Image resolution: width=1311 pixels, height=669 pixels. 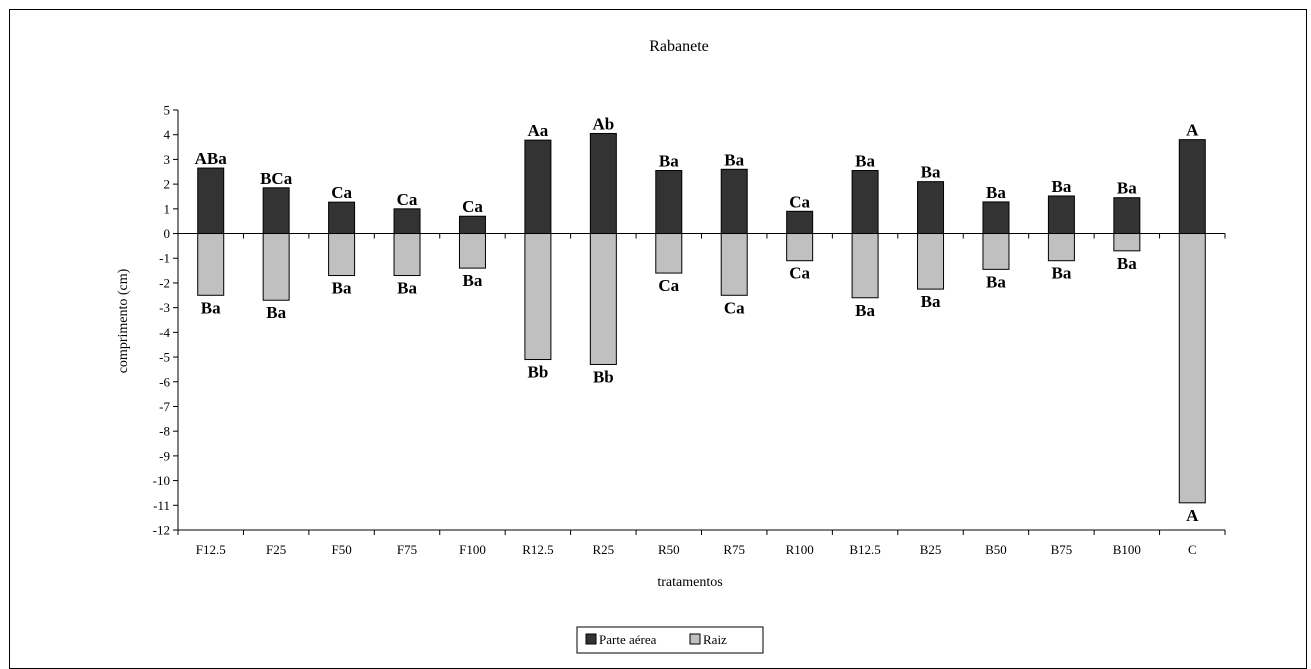 What do you see at coordinates (864, 549) in the screenshot?
I see `x-tick-label: B12.5` at bounding box center [864, 549].